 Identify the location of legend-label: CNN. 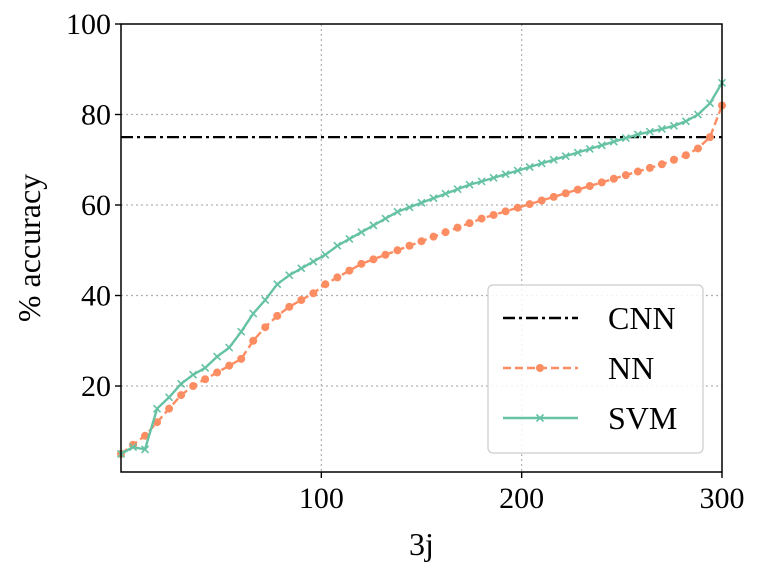
(642, 318).